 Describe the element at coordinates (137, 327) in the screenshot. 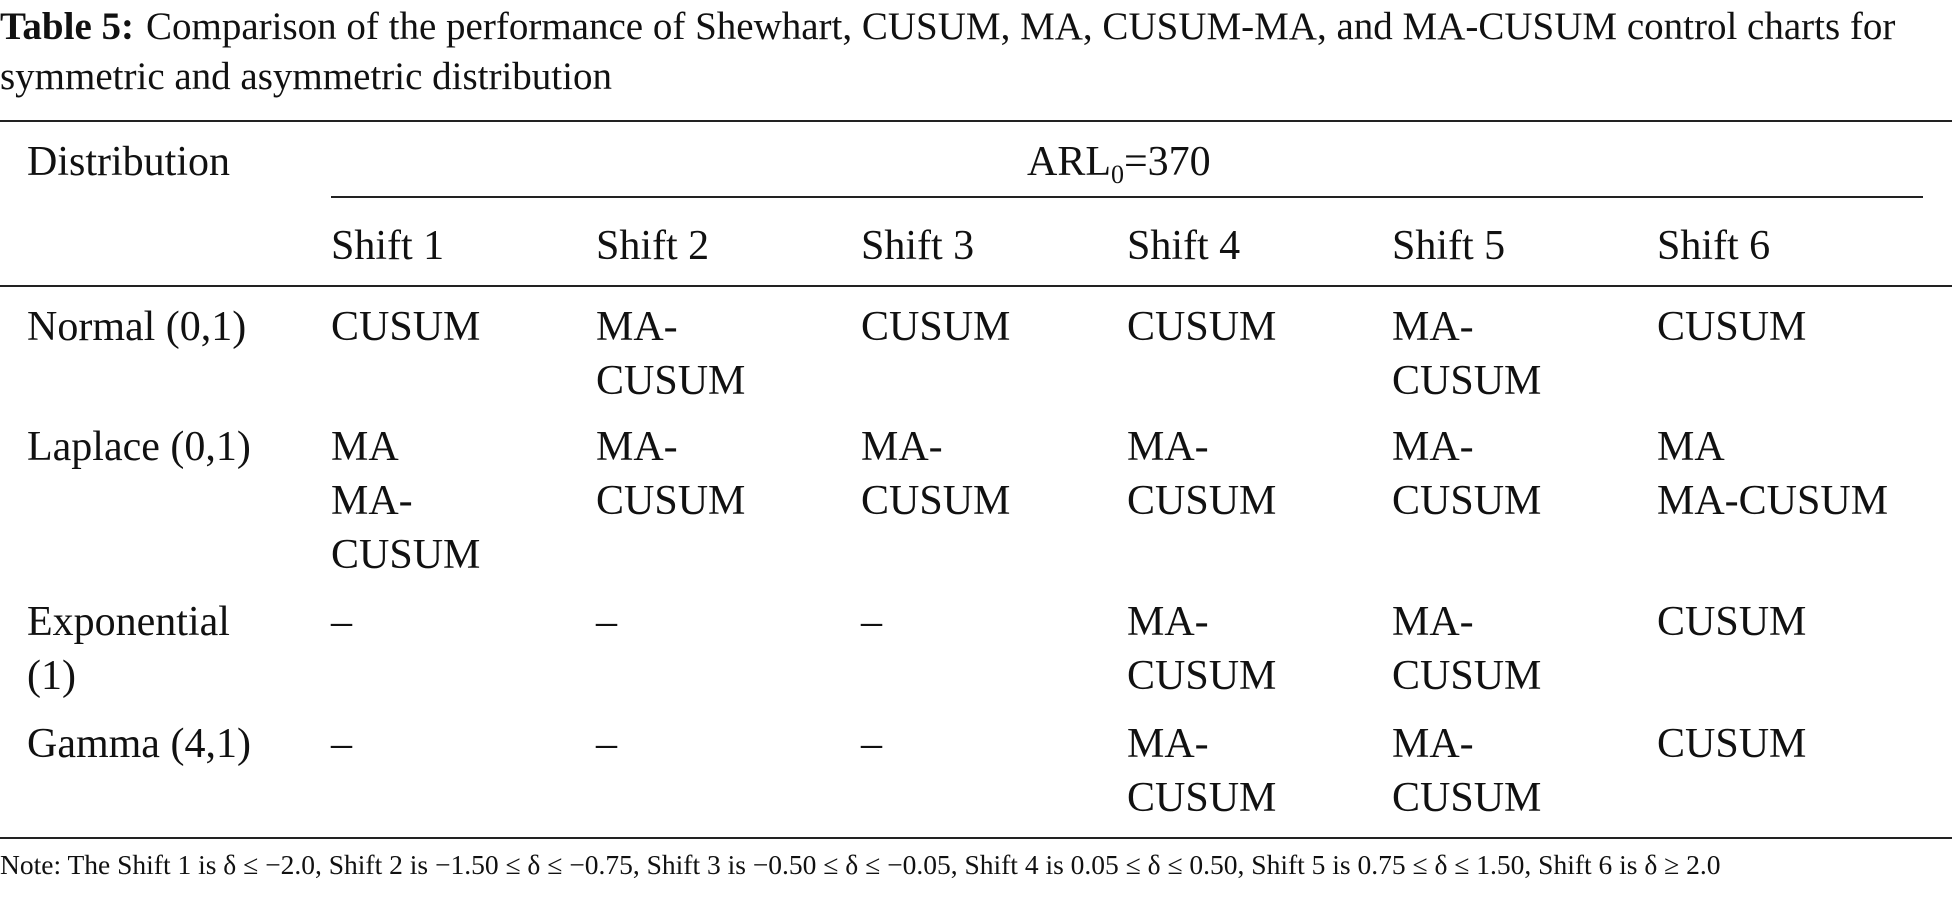

I see `row-label: Normal (0,1)` at that location.